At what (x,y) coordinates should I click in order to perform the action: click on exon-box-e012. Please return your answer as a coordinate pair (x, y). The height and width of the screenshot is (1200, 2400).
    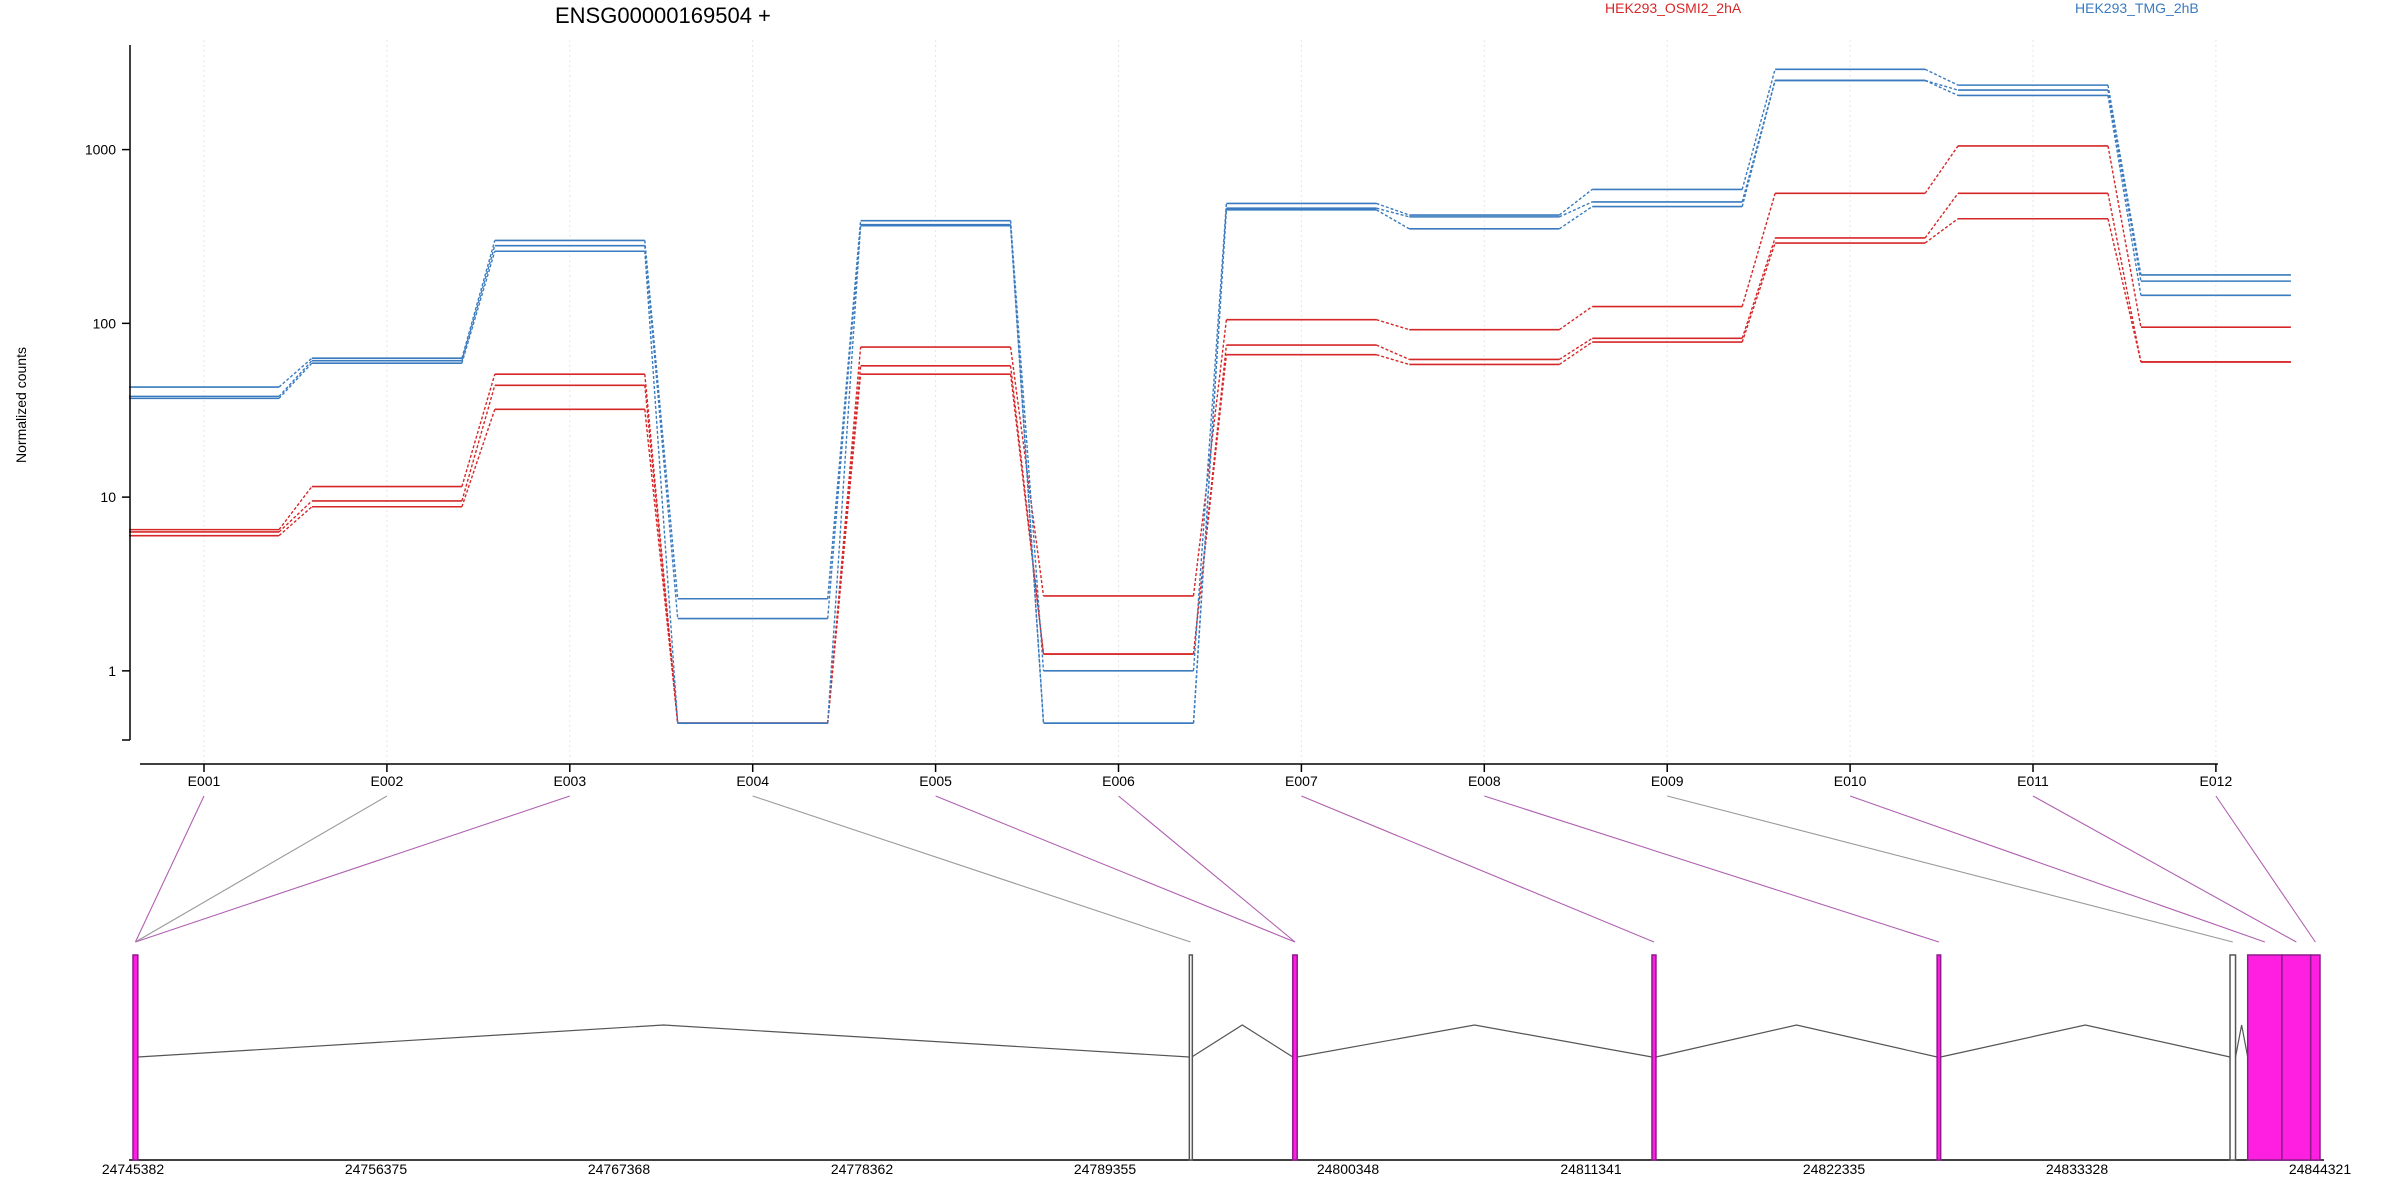
    Looking at the image, I should click on (2315, 1057).